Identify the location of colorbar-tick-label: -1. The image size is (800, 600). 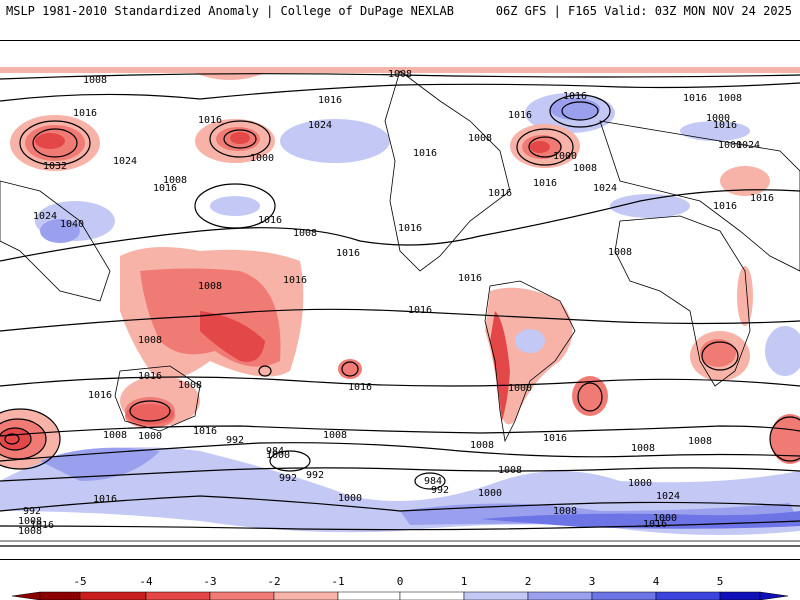
(337, 581).